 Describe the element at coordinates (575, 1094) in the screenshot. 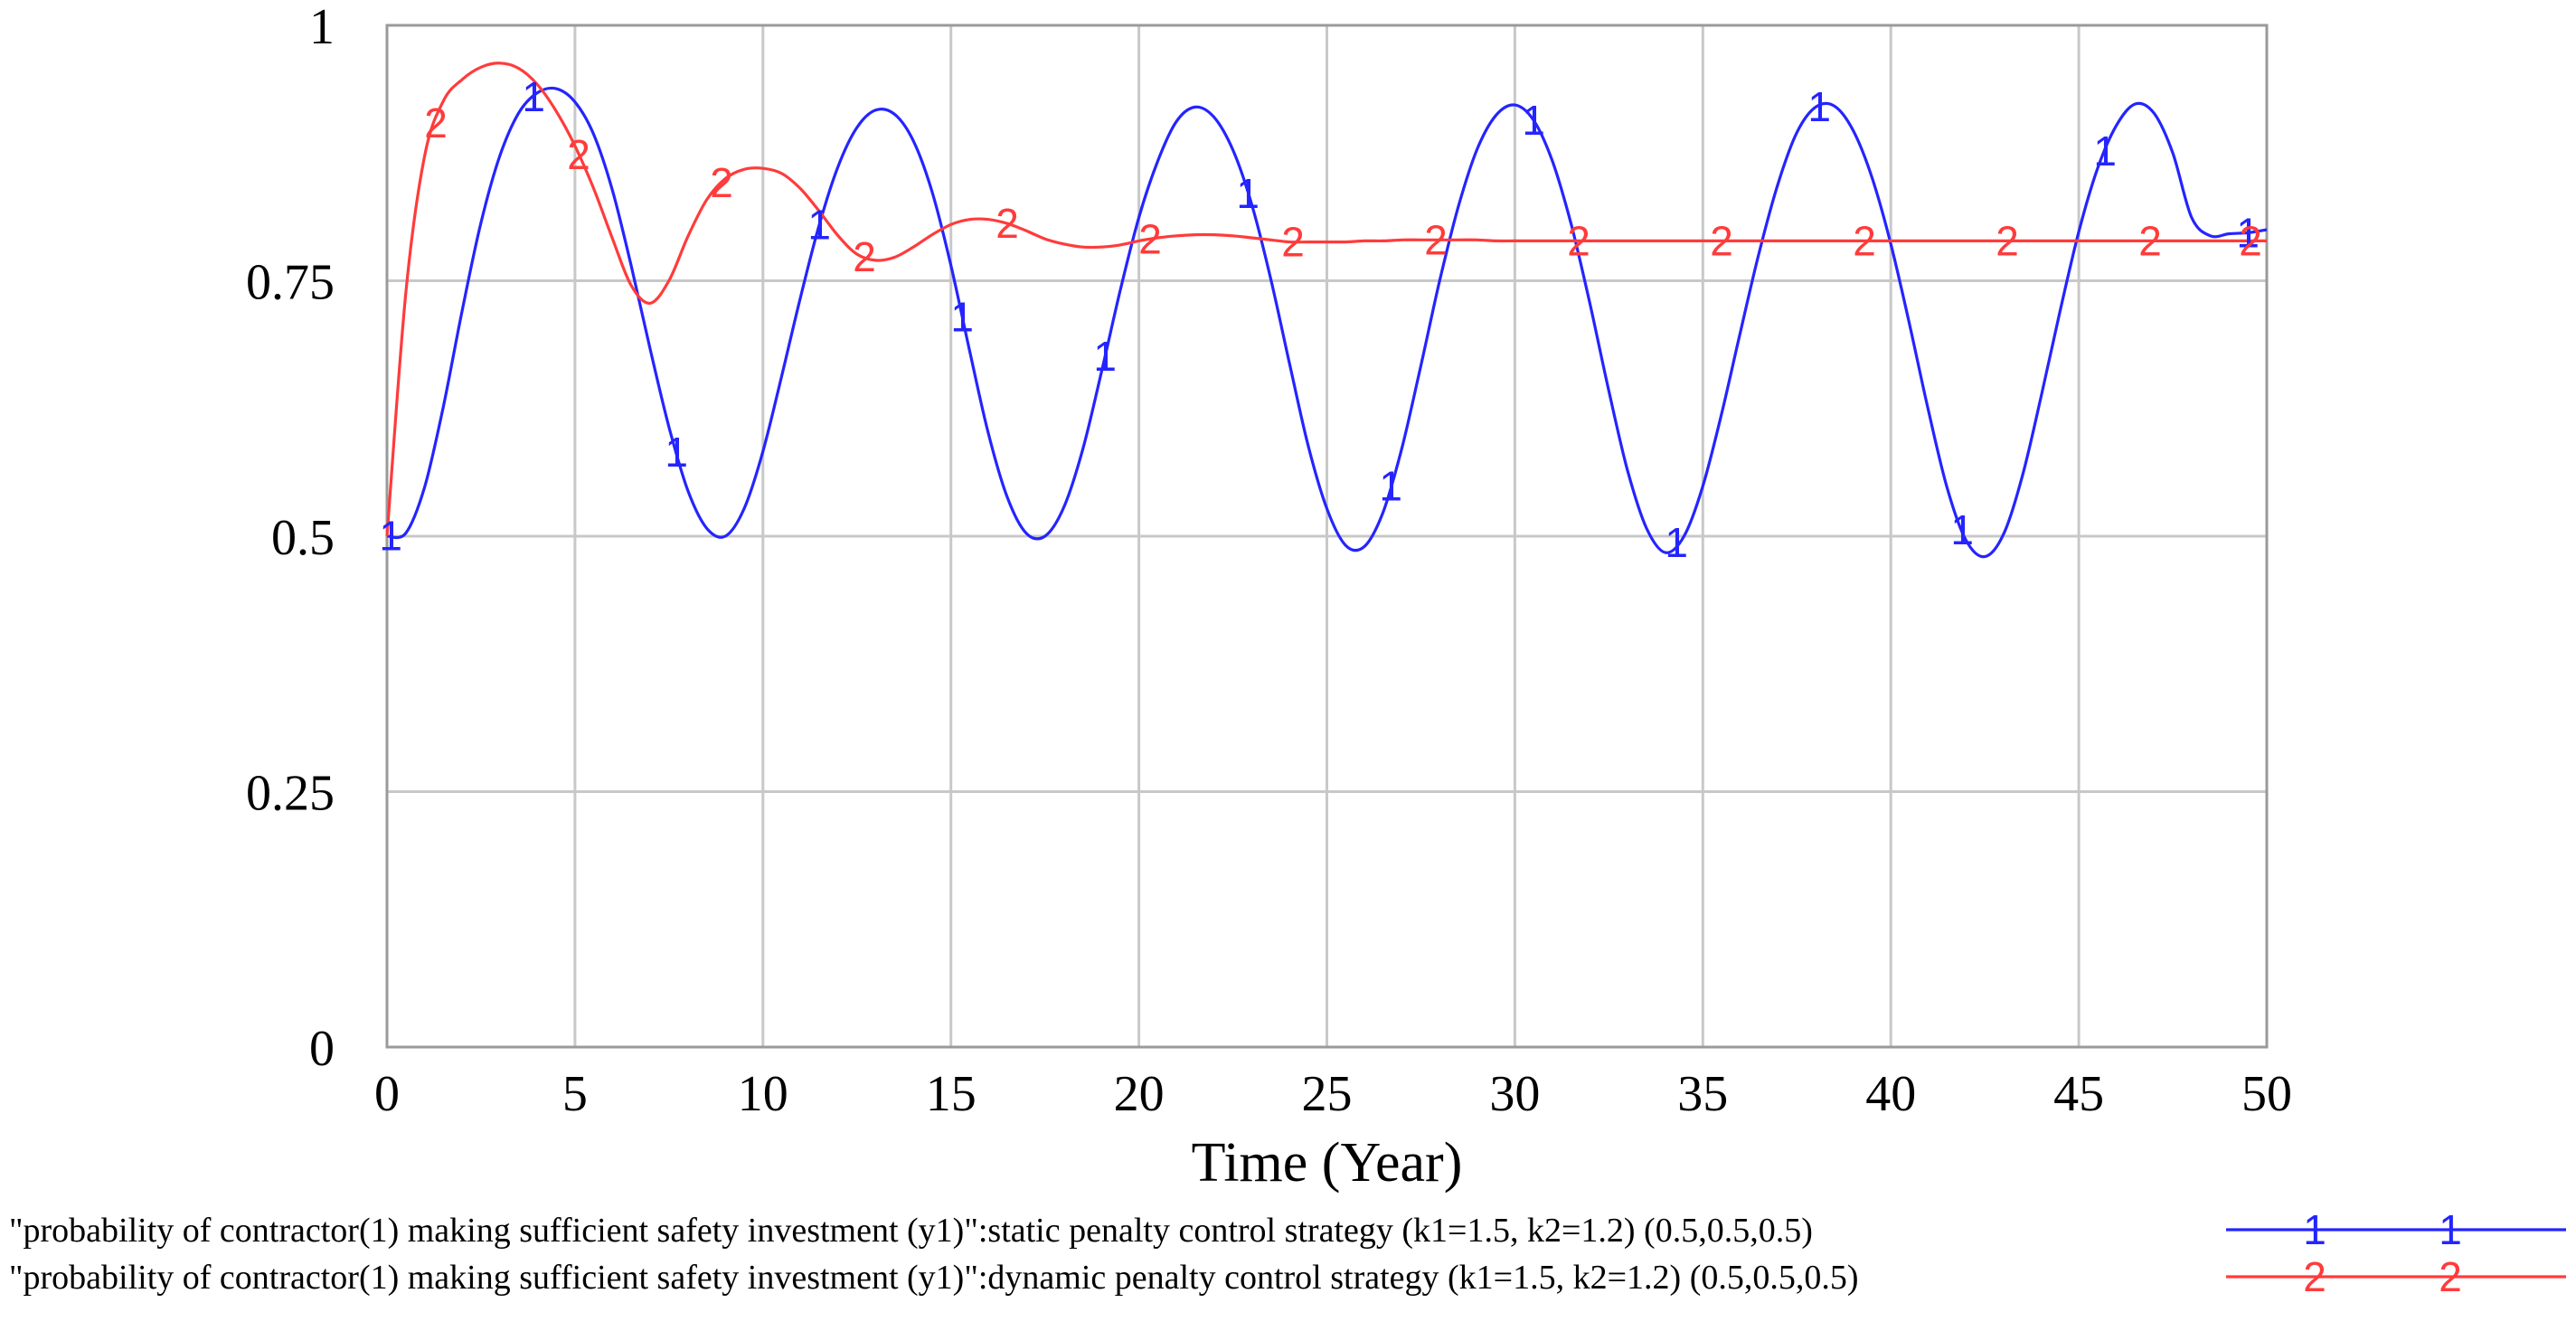

I see `x-tick-label: 5` at that location.